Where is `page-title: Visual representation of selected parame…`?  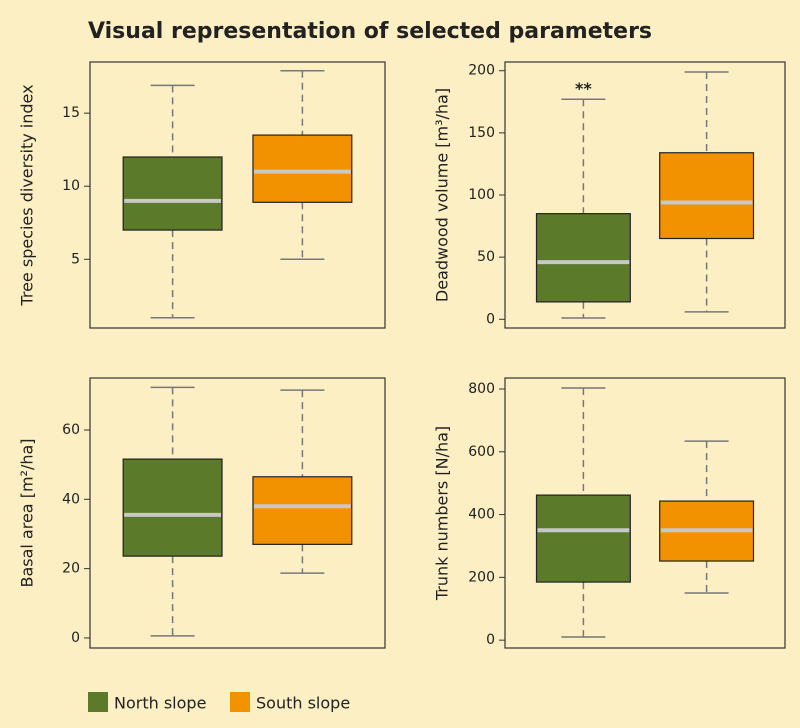 page-title: Visual representation of selected parame… is located at coordinates (370, 31).